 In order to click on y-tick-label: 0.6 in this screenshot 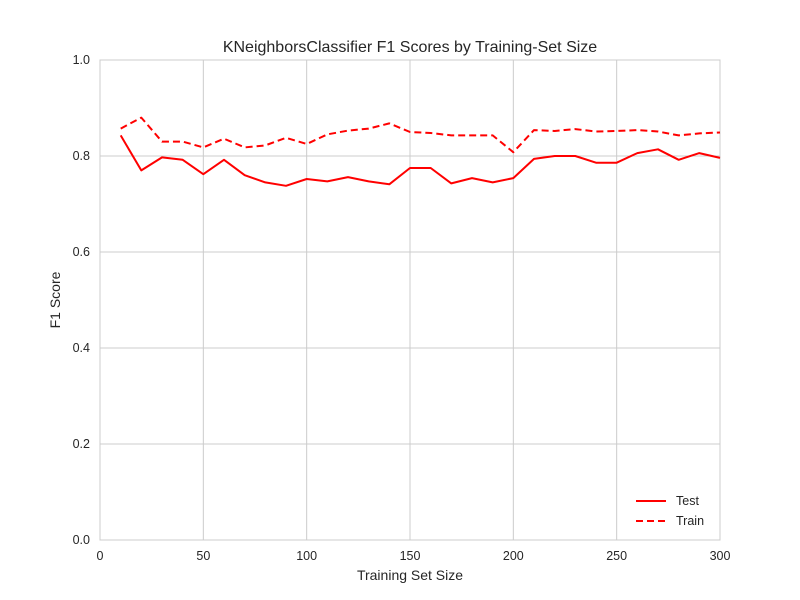, I will do `click(81, 252)`.